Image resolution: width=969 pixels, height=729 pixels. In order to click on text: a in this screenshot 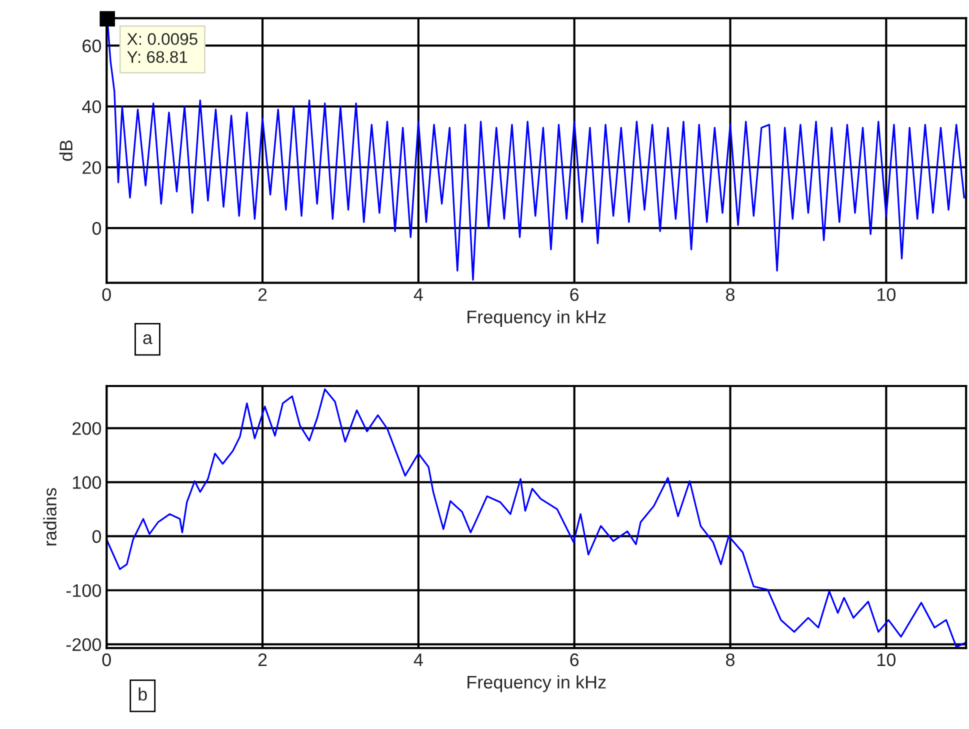, I will do `click(147, 339)`.